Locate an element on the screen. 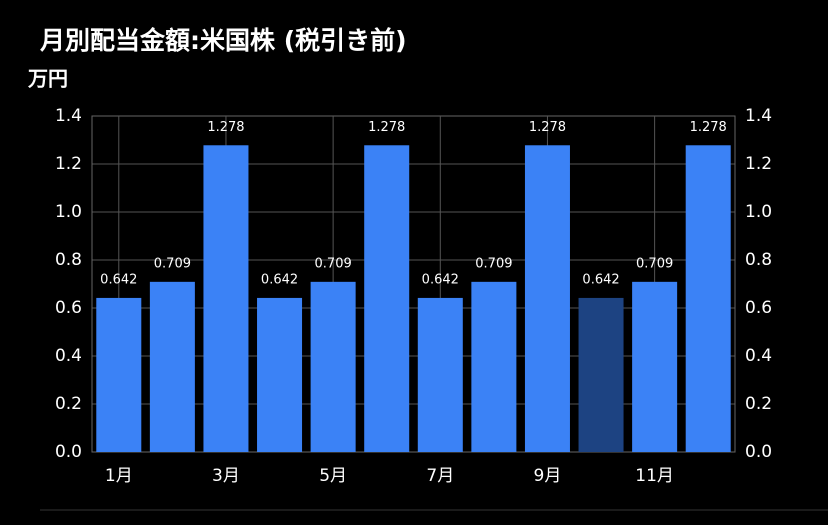 This screenshot has height=525, width=828. y2-tick-label: 1.0 is located at coordinates (758, 212).